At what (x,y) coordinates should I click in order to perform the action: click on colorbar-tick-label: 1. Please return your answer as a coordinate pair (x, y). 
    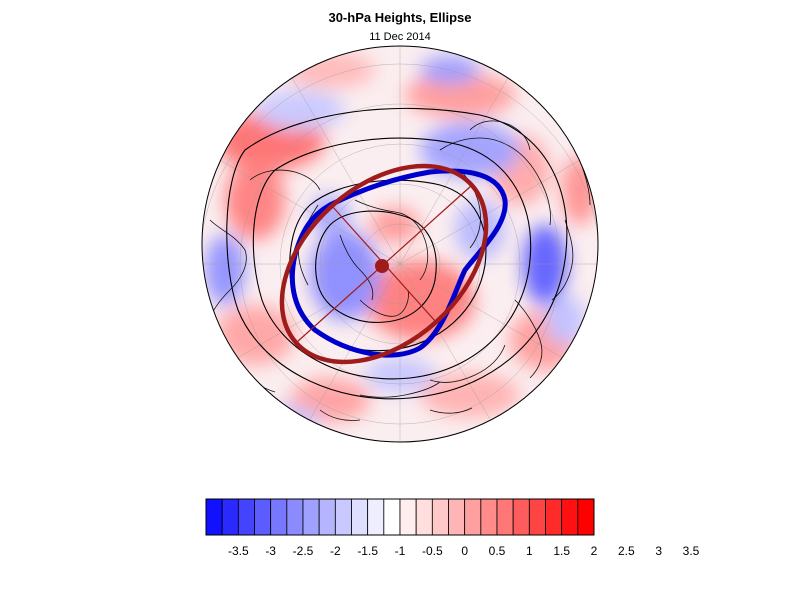
    Looking at the image, I should click on (529, 551).